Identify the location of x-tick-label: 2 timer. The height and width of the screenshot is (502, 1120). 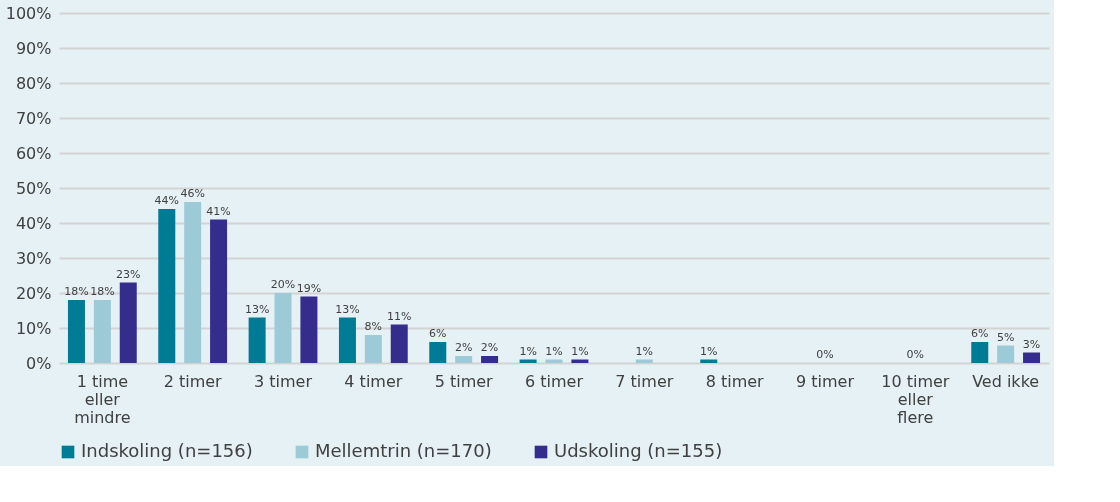
(193, 381).